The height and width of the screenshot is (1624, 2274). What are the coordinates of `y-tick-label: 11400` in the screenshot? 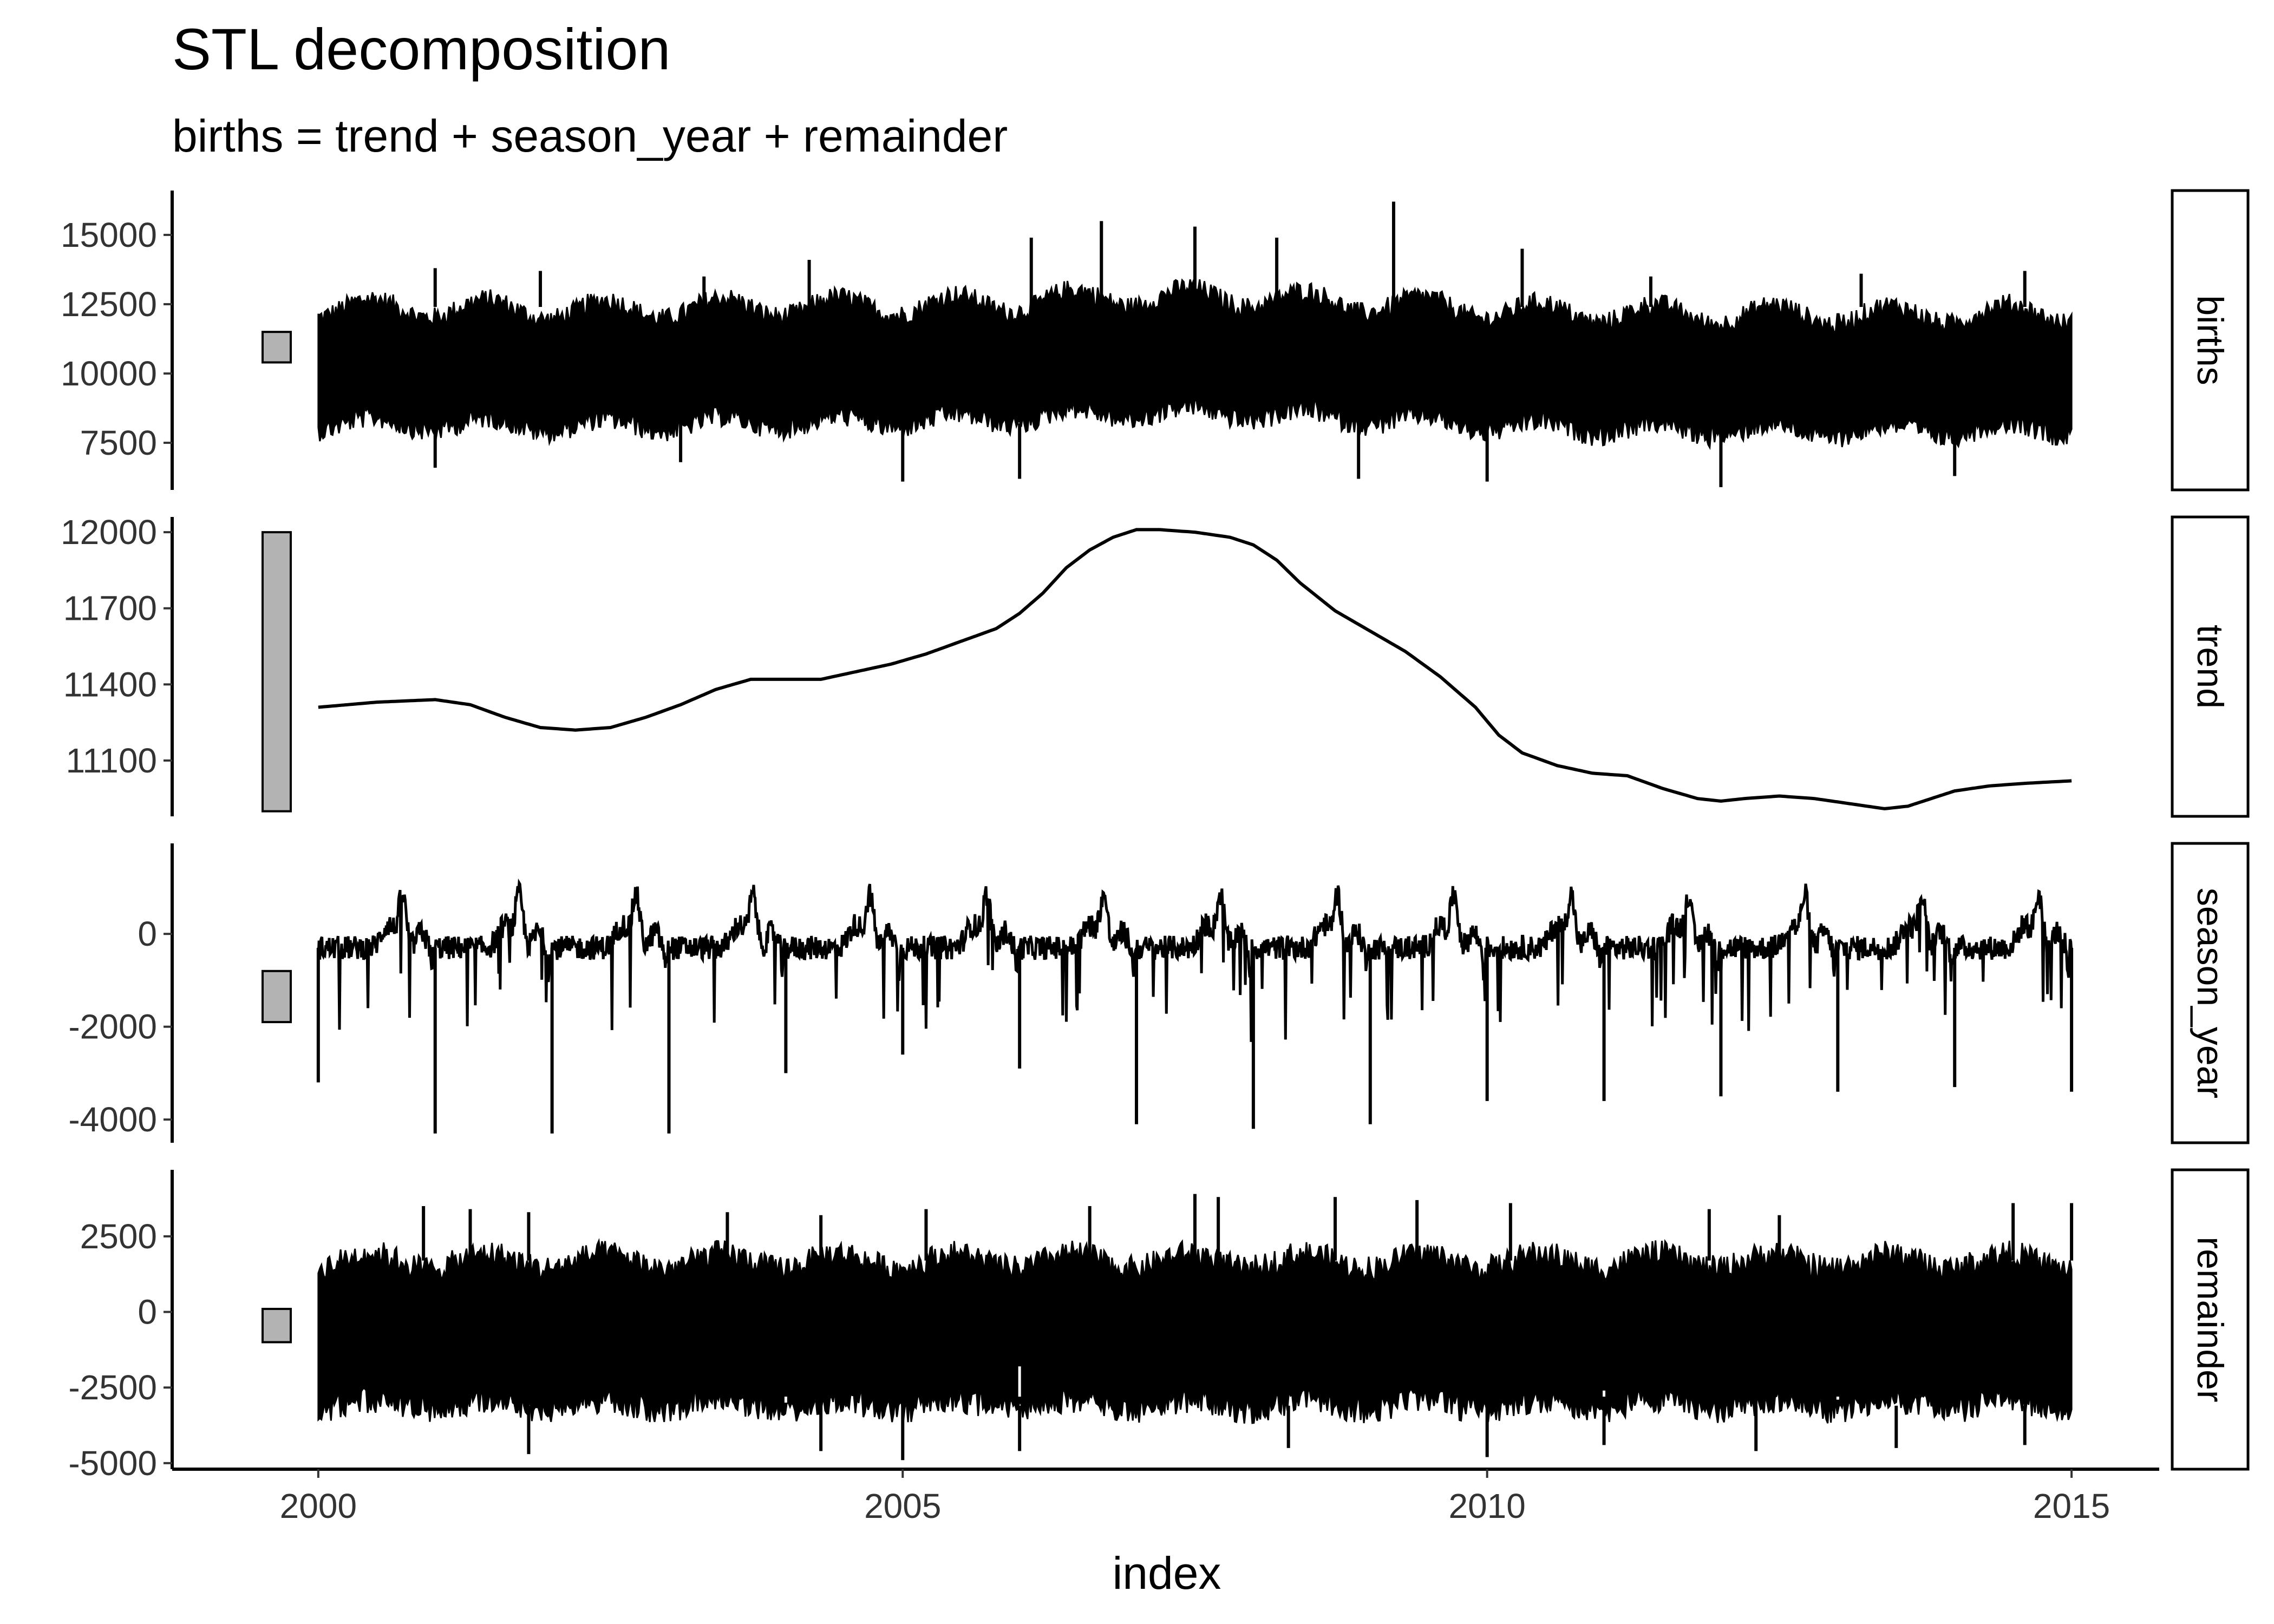 It's located at (110, 685).